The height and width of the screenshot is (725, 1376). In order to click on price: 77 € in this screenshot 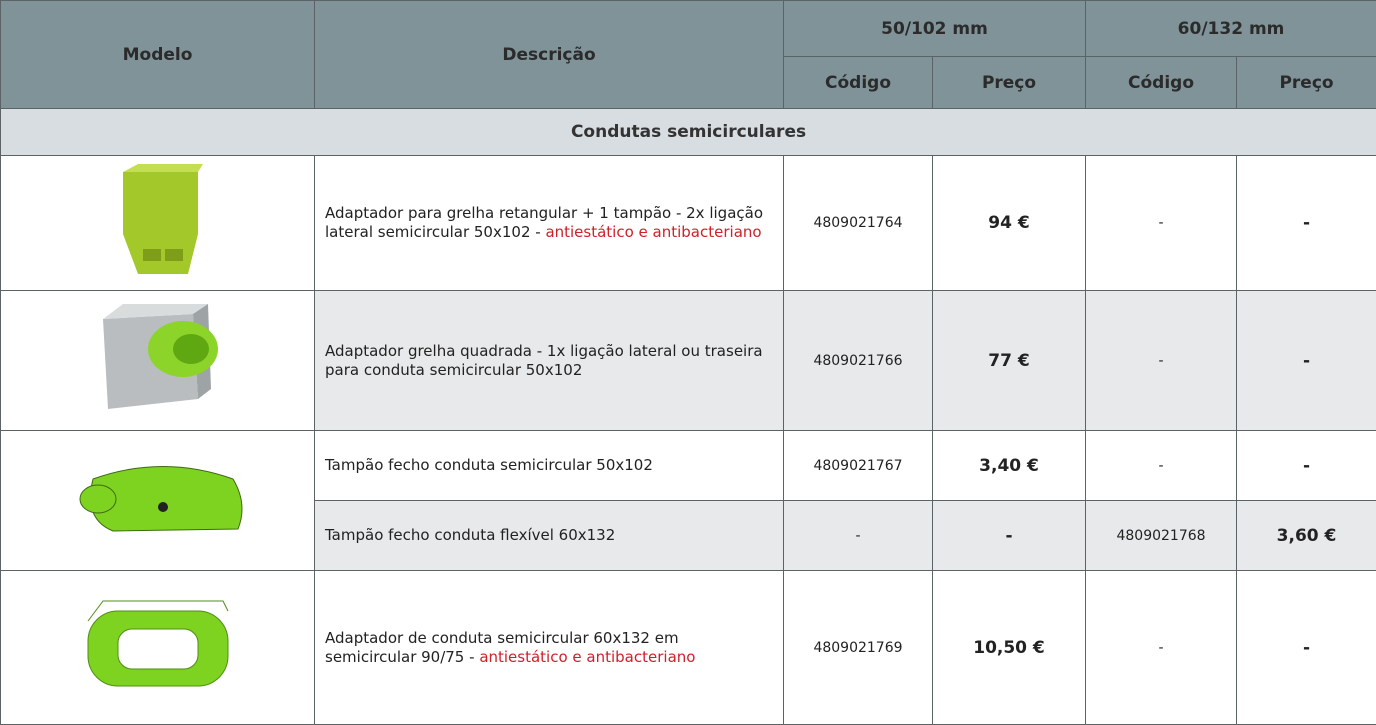, I will do `click(1009, 361)`.